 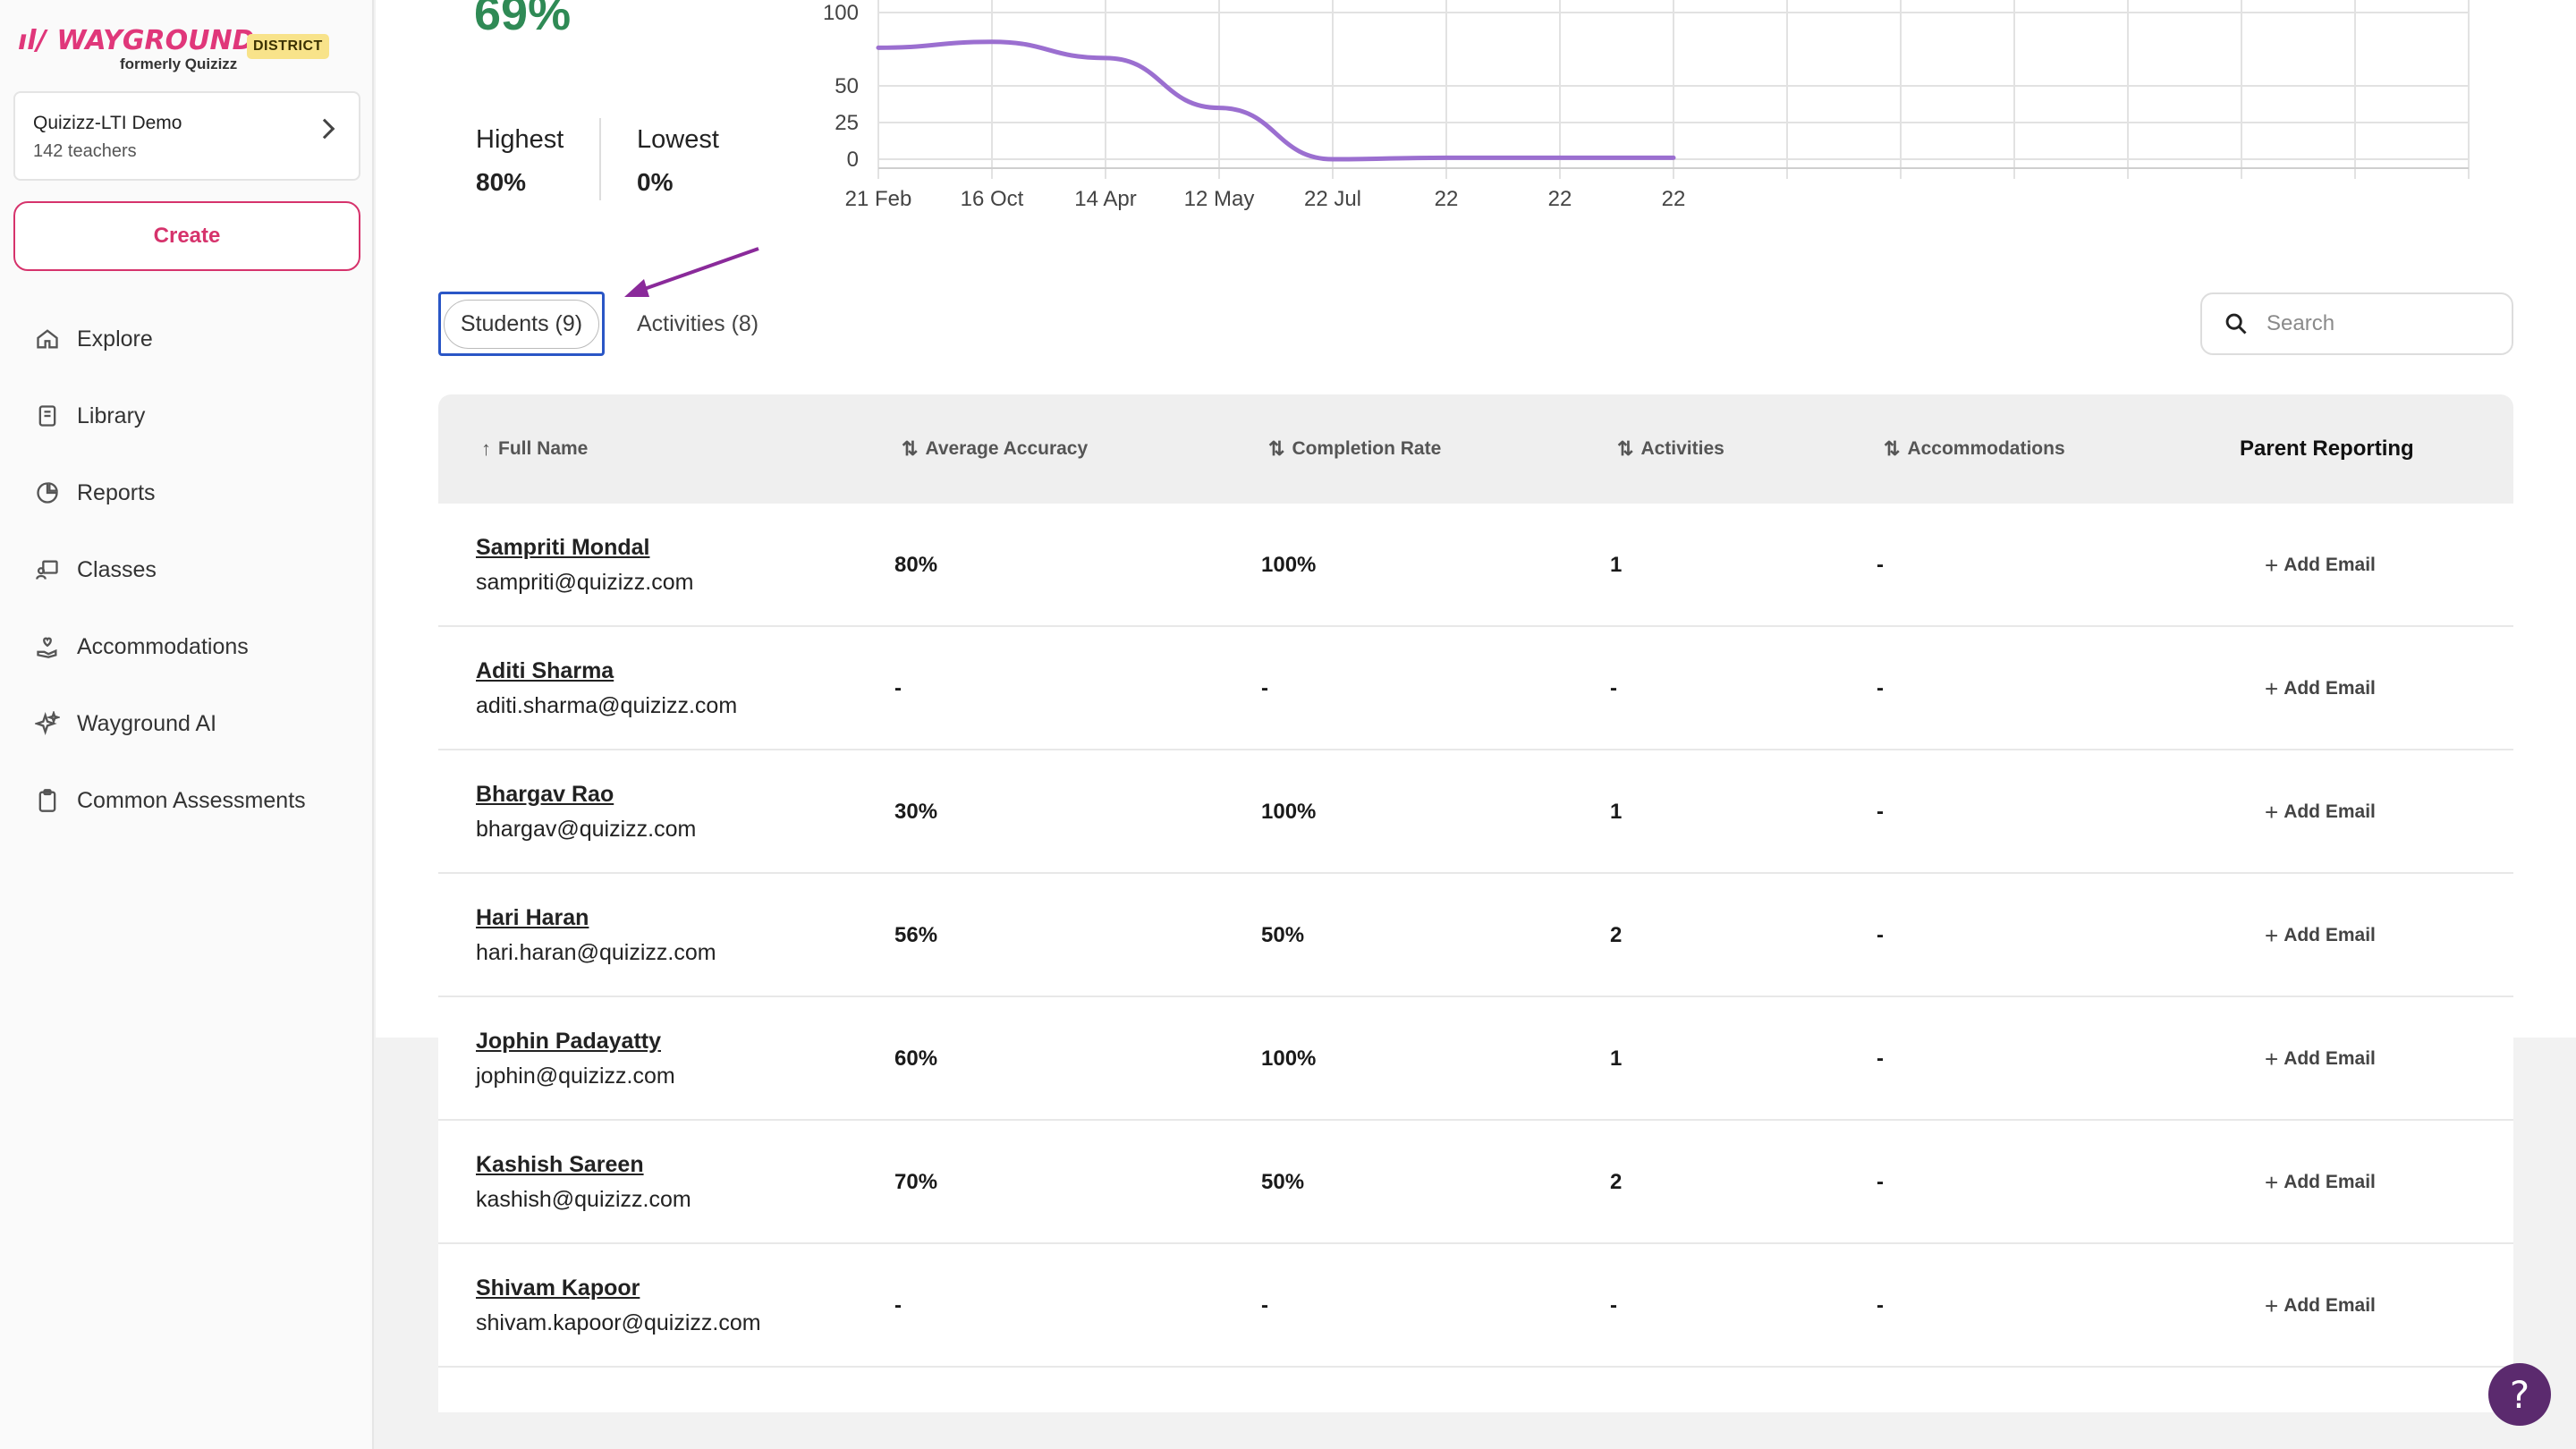 I want to click on student-cell: Hari Haran hari.haran@quizizz.com, so click(x=596, y=935).